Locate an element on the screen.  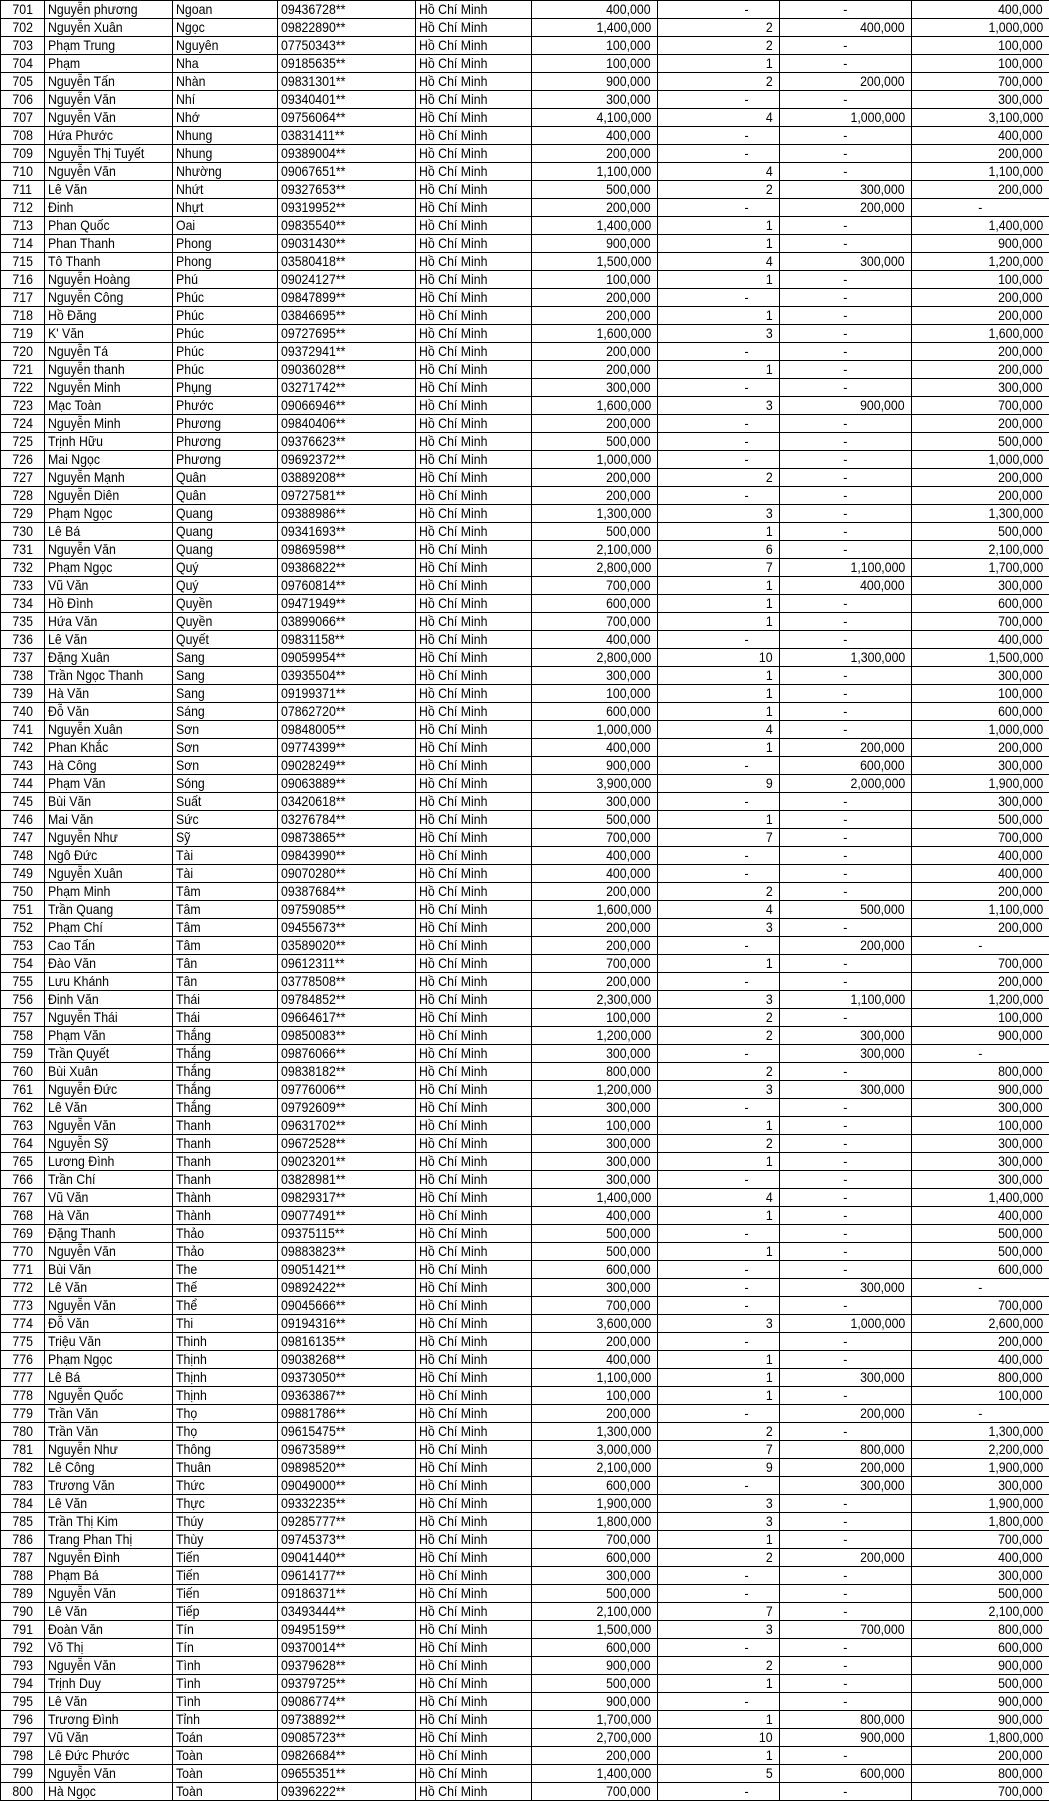
row-number-cell: 722 is located at coordinates (22, 387).